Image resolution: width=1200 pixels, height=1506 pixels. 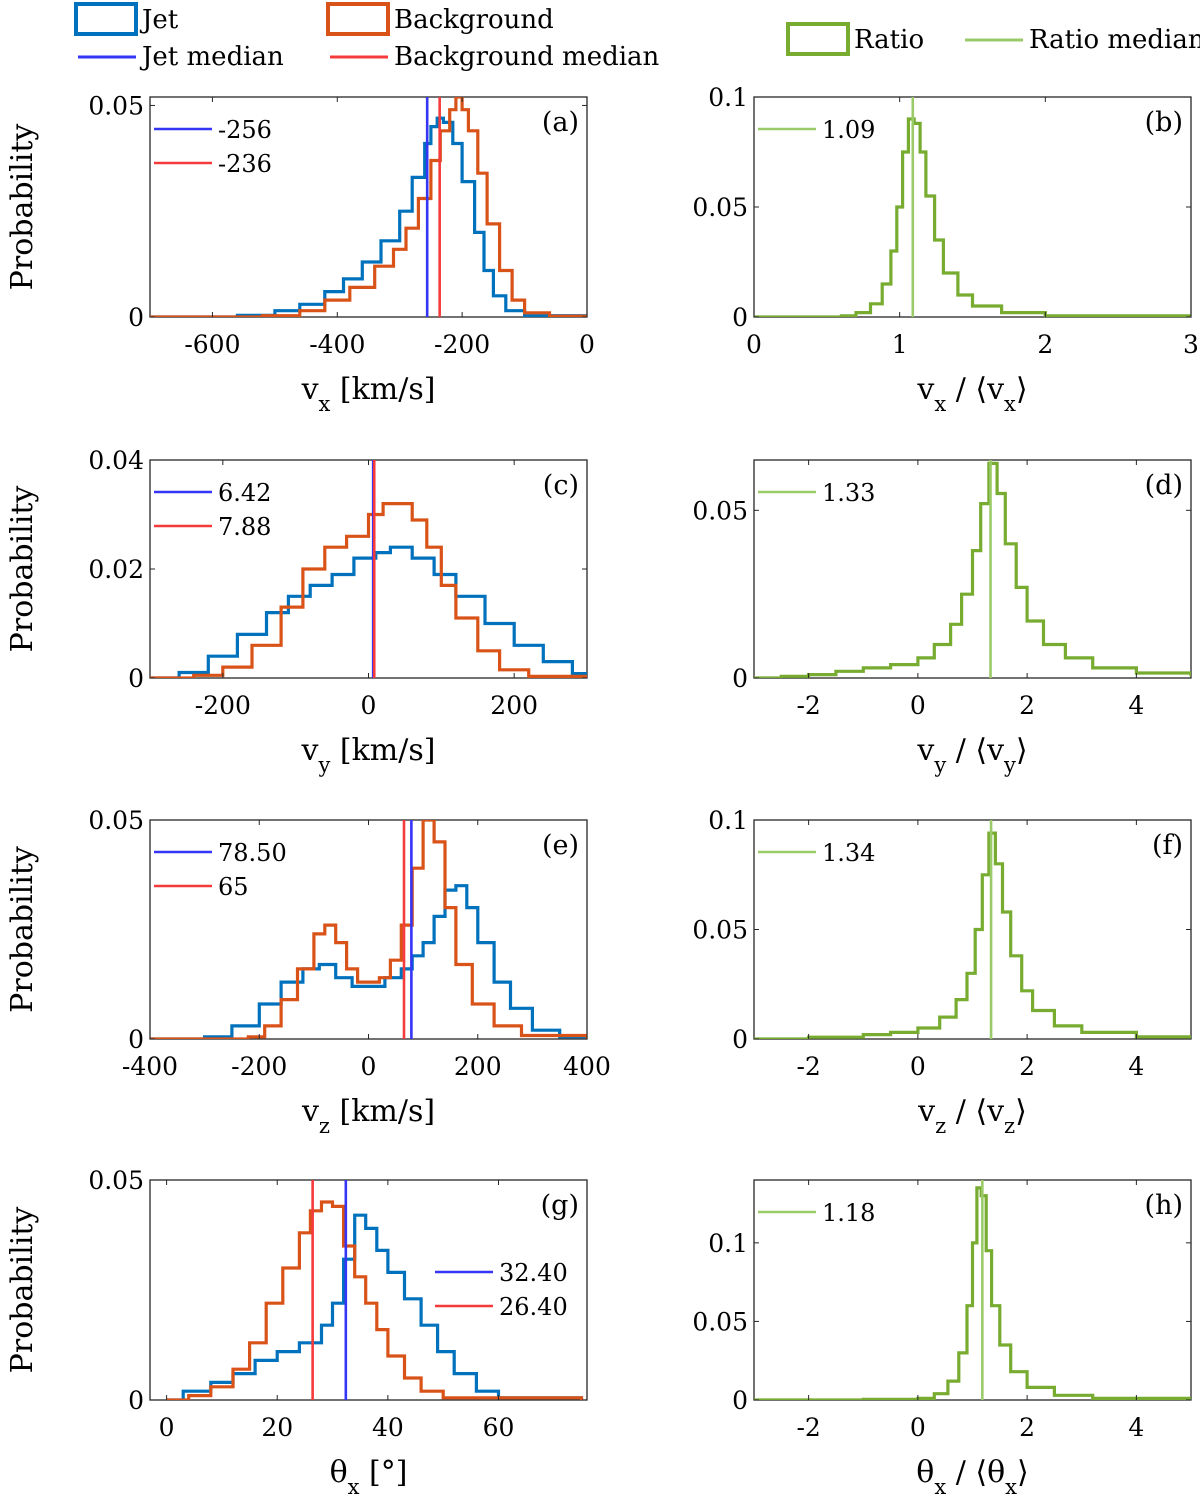 What do you see at coordinates (233, 887) in the screenshot?
I see `median-legend-value: 65` at bounding box center [233, 887].